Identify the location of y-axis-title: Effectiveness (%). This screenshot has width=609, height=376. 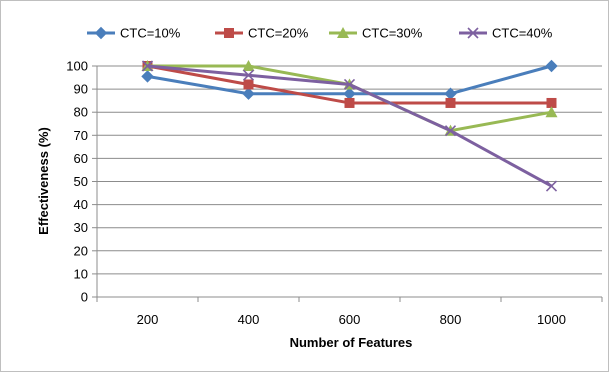
(43, 181).